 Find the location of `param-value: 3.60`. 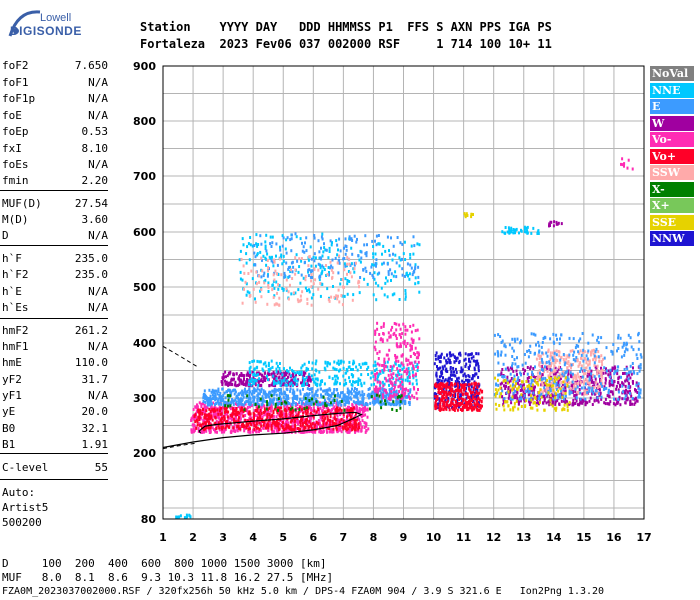

param-value: 3.60 is located at coordinates (95, 219).